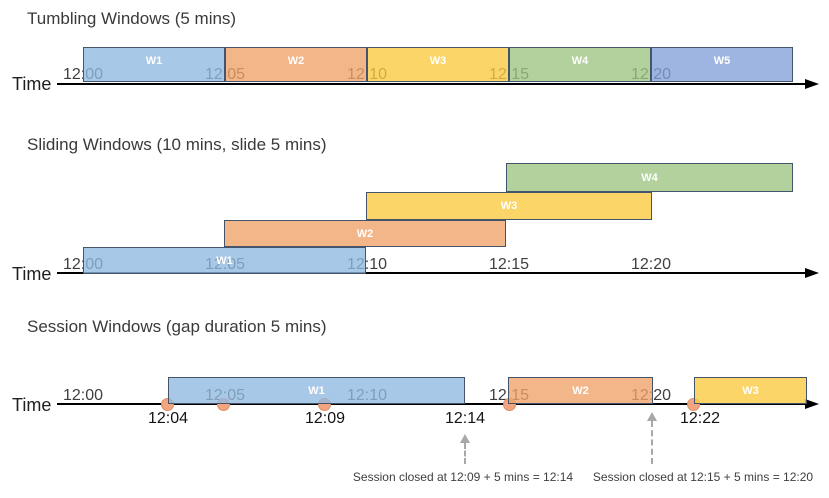  Describe the element at coordinates (177, 326) in the screenshot. I see `session-section-title: Session Windows (gap duration 5 mins)` at that location.